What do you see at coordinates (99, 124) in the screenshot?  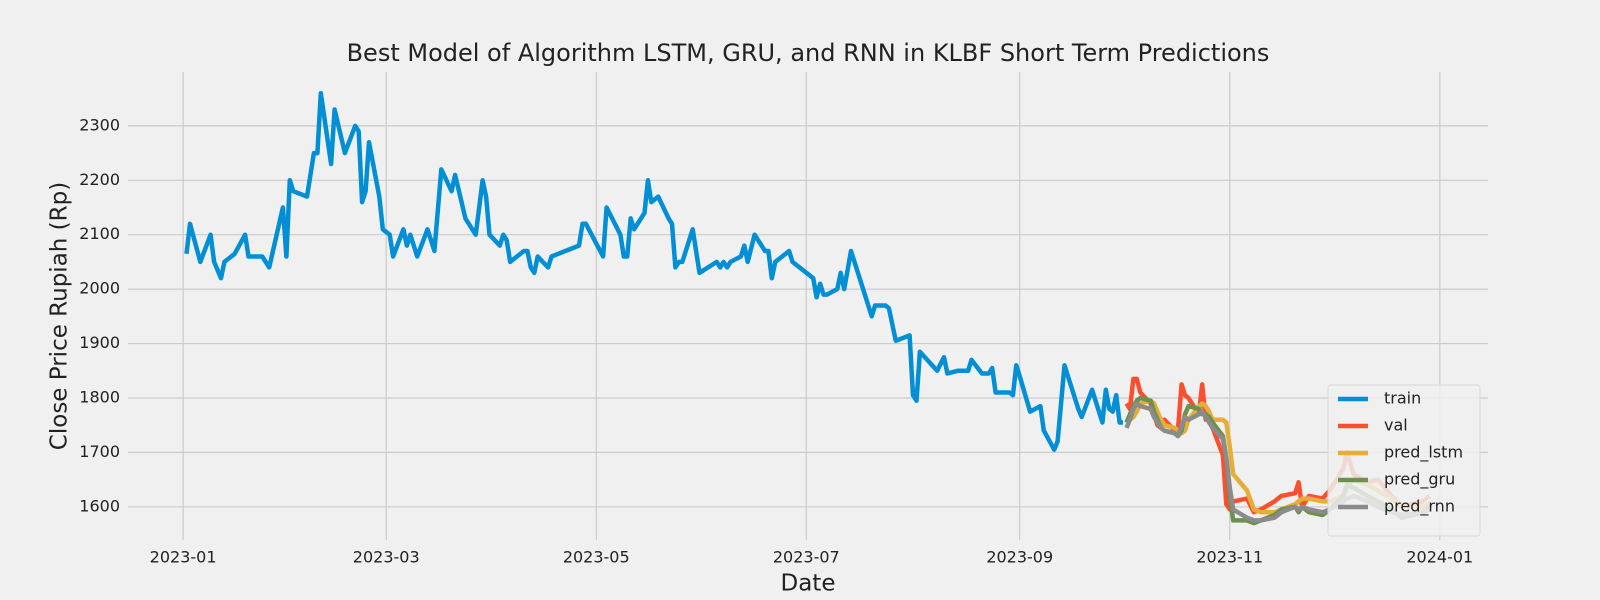 I see `y-tick-label: 2300` at bounding box center [99, 124].